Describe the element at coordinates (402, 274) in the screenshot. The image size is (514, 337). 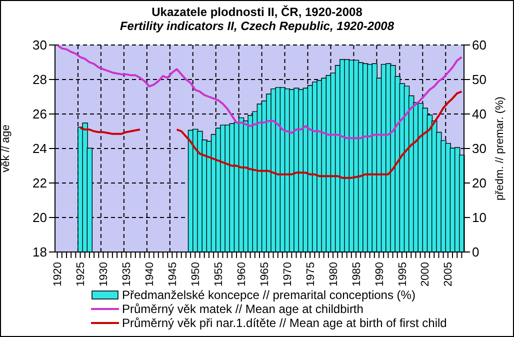
I see `x-tick-label: 1995` at that location.